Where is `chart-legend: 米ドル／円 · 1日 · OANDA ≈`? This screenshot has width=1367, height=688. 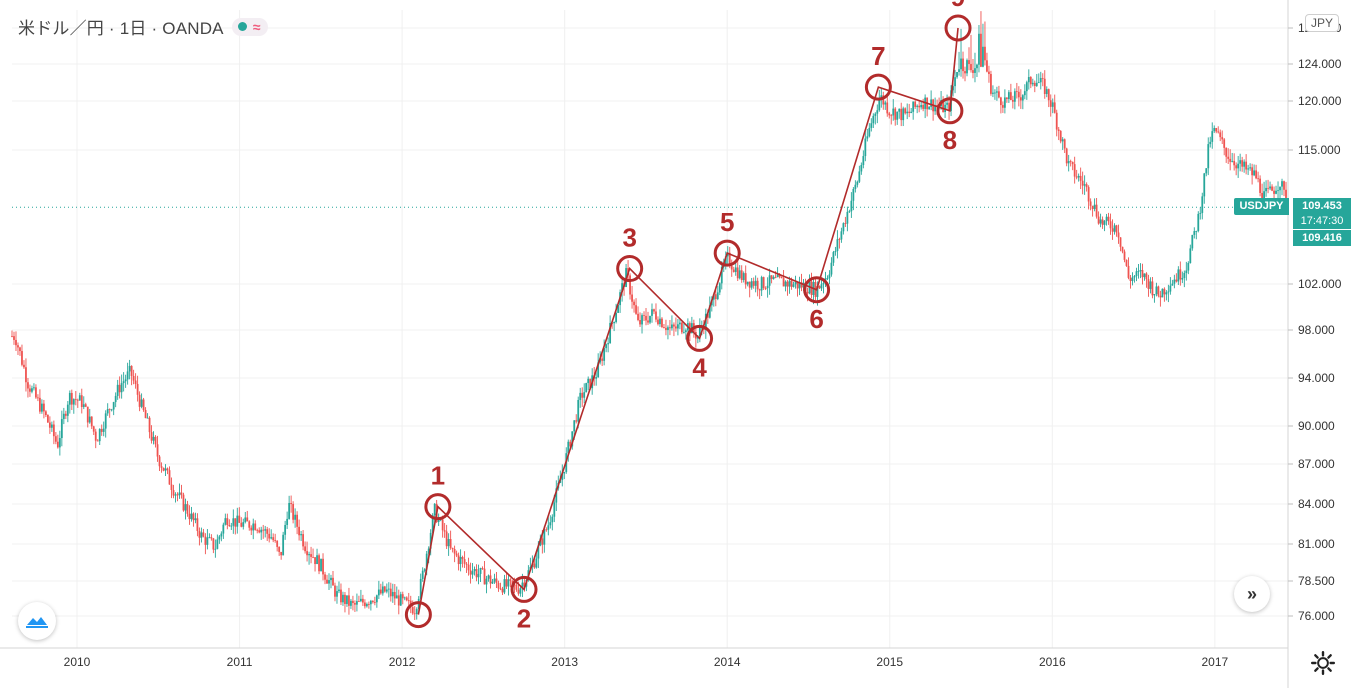
chart-legend: 米ドル／円 · 1日 · OANDA ≈ is located at coordinates (143, 26).